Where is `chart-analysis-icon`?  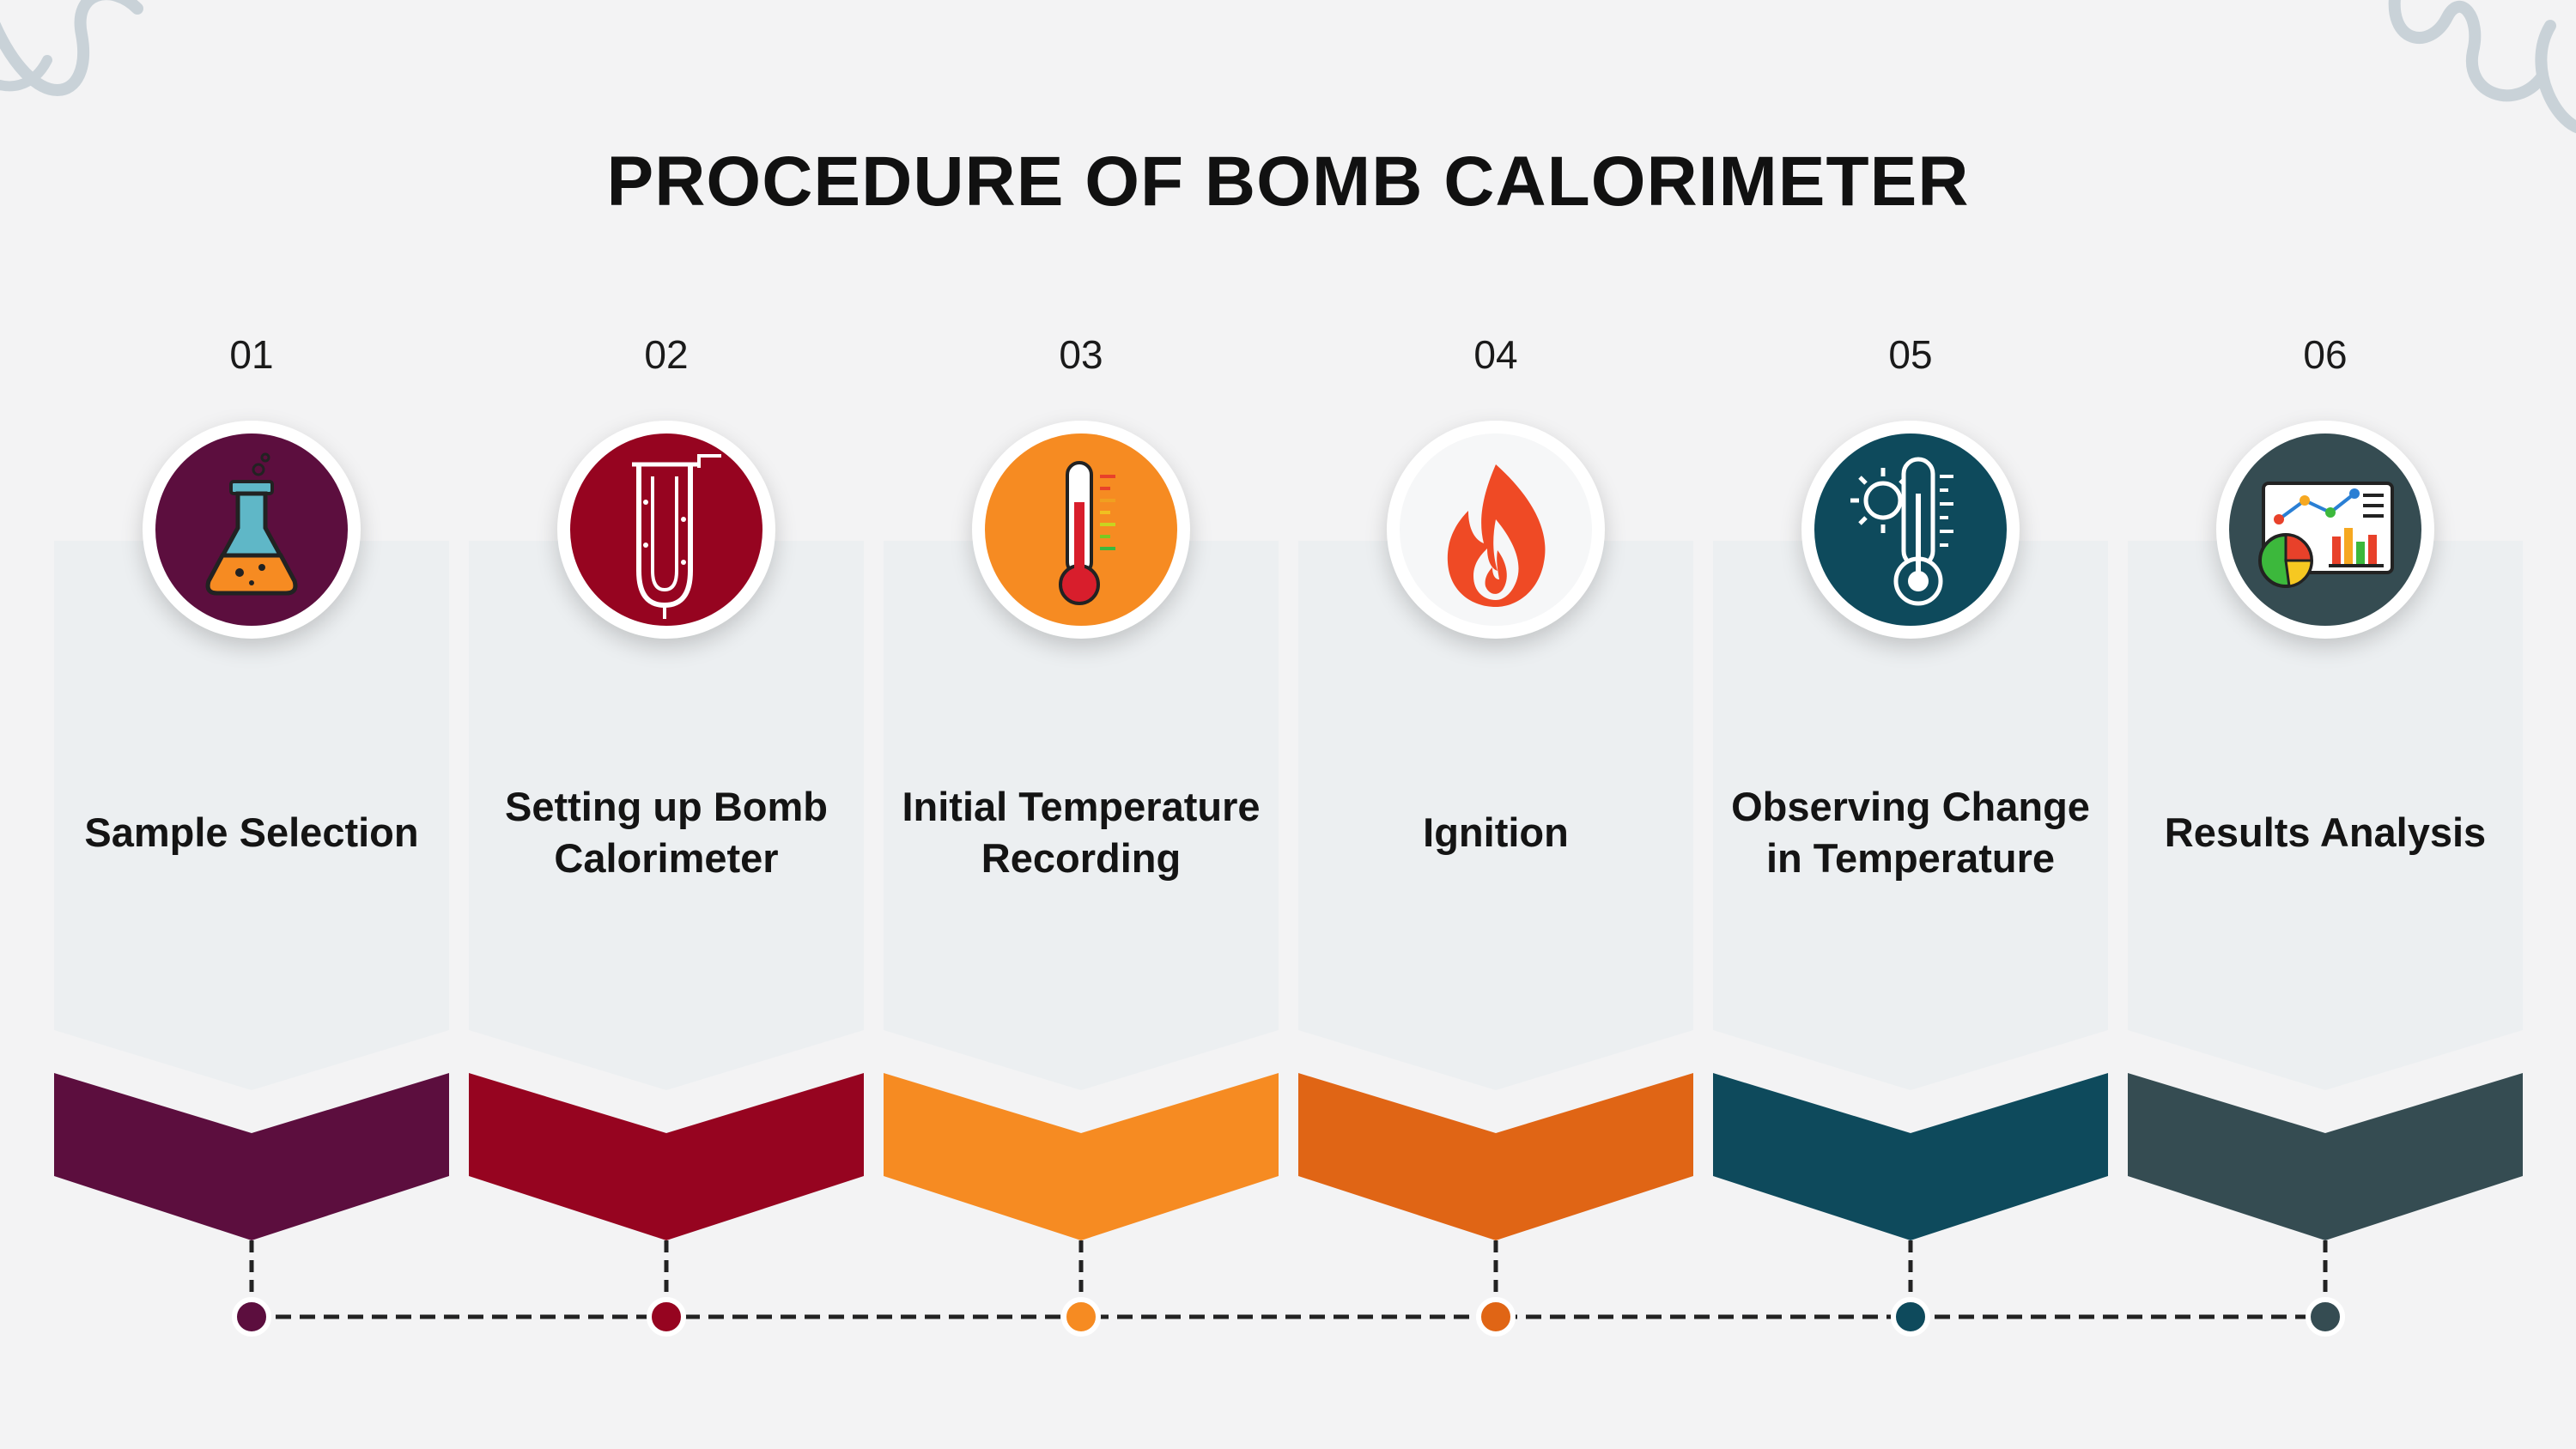 chart-analysis-icon is located at coordinates (2325, 529).